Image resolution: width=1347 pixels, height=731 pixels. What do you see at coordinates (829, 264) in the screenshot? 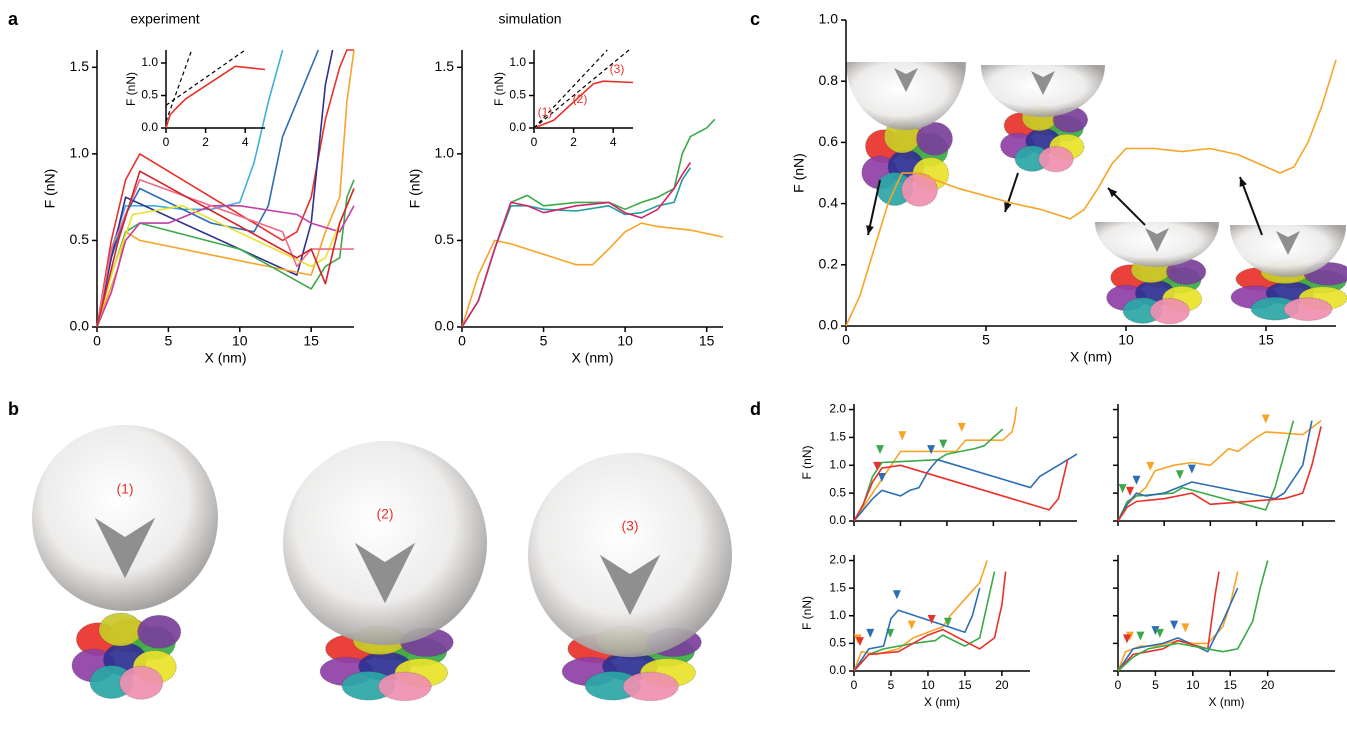
I see `y-tick-label: 0.2` at bounding box center [829, 264].